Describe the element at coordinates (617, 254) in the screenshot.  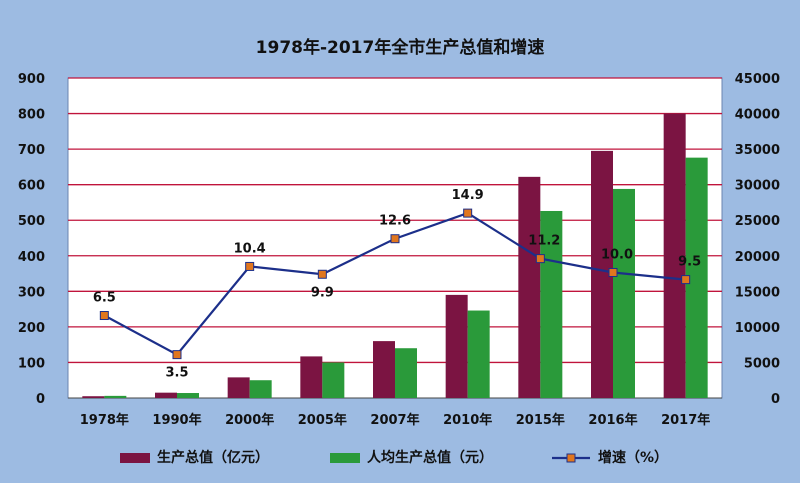
I see `growth-data-label: 10.0` at that location.